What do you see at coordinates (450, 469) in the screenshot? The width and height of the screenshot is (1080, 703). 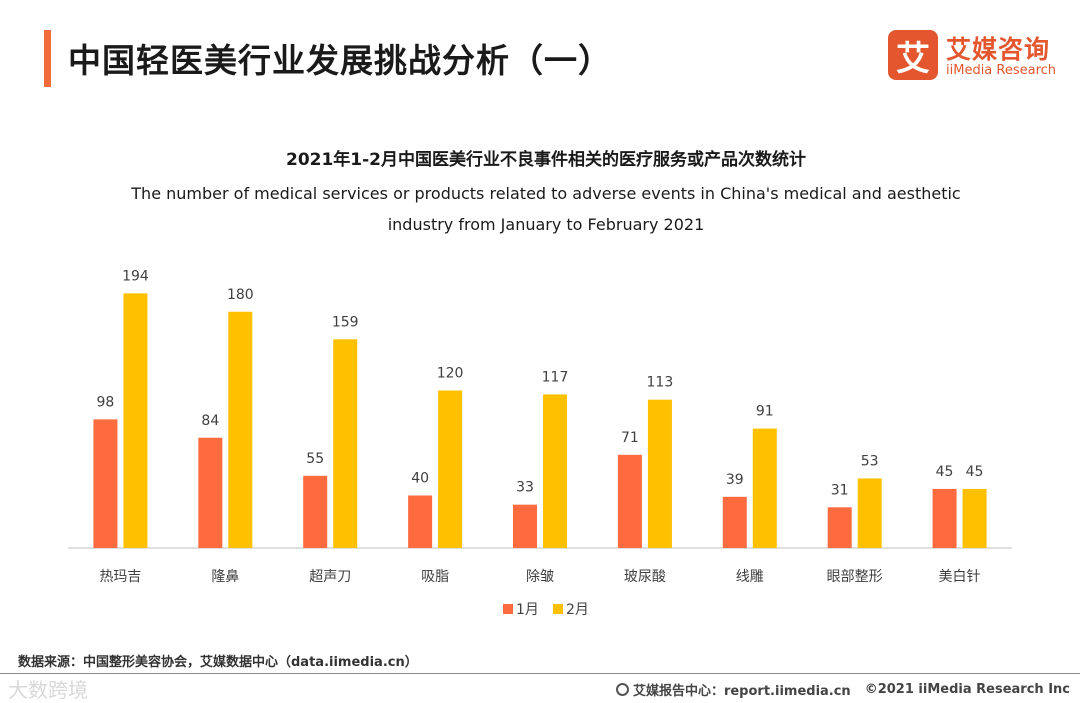 I see `bar-2-吸脂` at bounding box center [450, 469].